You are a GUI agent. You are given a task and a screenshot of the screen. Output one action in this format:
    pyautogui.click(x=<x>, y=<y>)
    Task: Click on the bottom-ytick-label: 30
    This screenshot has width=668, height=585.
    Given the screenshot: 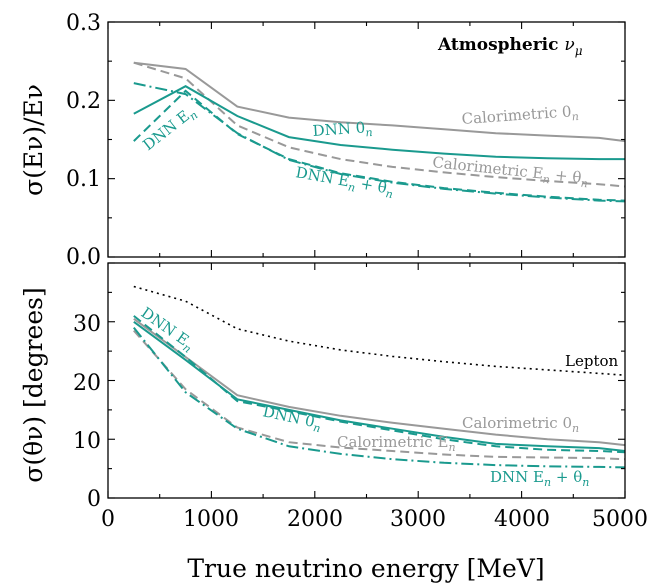 What is the action you would take?
    pyautogui.click(x=87, y=324)
    